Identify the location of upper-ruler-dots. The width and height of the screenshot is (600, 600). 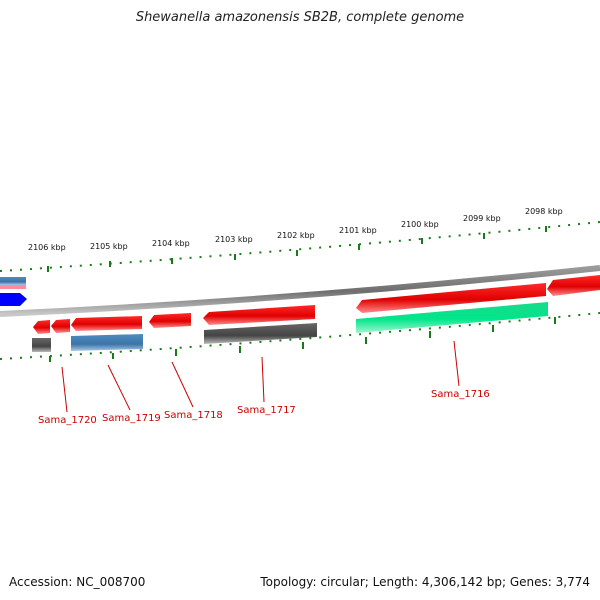
(300, 246).